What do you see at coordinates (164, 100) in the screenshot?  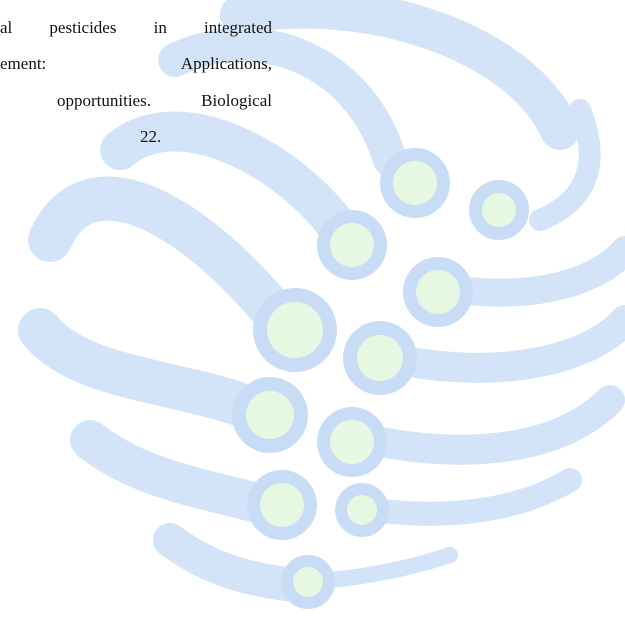 I see `text-line: opportunities. Biological` at bounding box center [164, 100].